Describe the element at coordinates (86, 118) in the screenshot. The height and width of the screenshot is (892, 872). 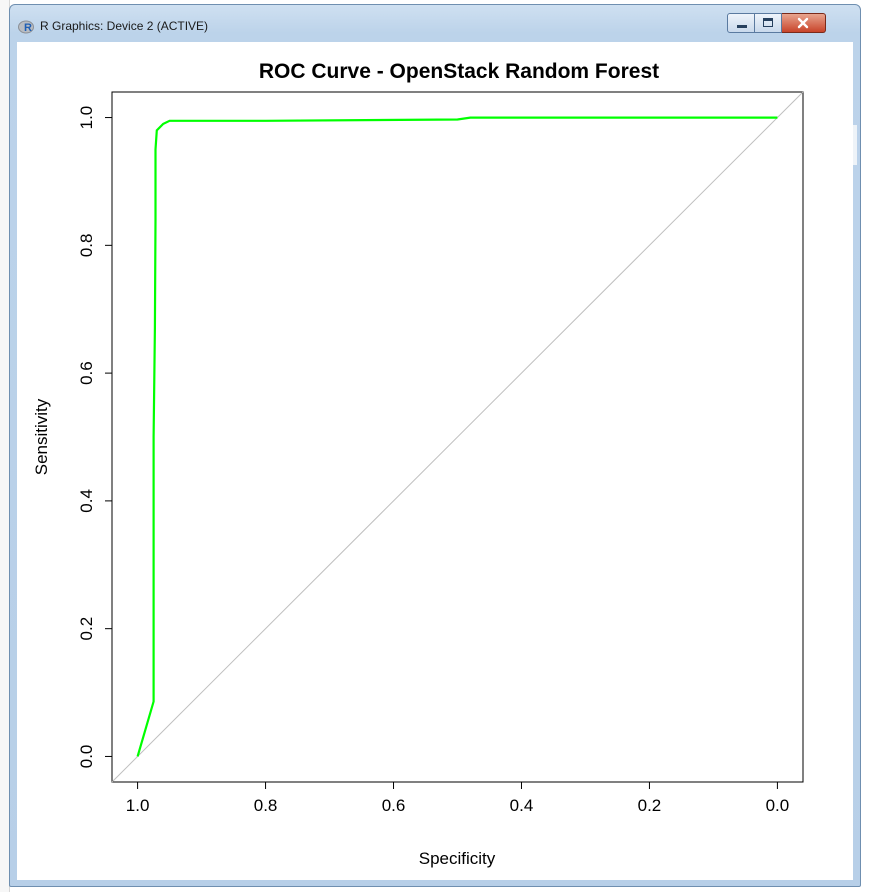
I see `y-tick-label-5: 1.0` at that location.